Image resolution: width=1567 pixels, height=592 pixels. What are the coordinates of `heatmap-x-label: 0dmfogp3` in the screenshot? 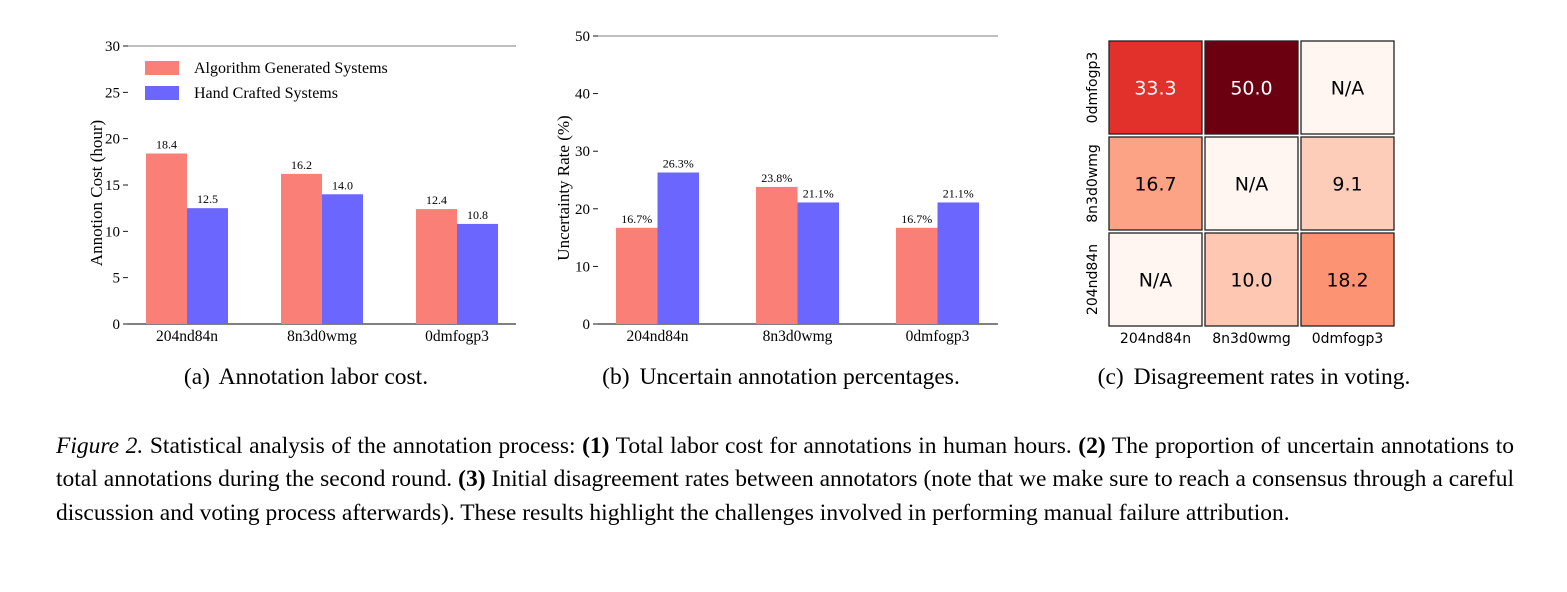 It's located at (1348, 339).